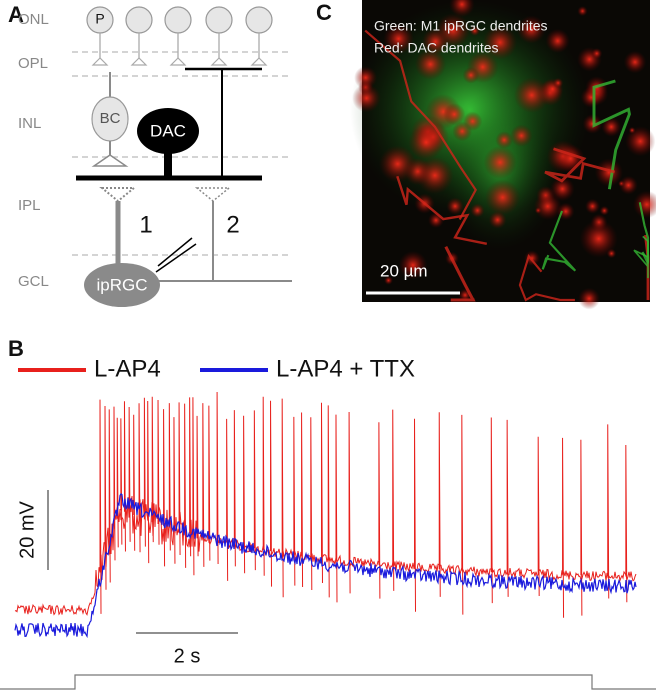 The image size is (656, 693). I want to click on scale-bar-label: 20 µm, so click(404, 270).